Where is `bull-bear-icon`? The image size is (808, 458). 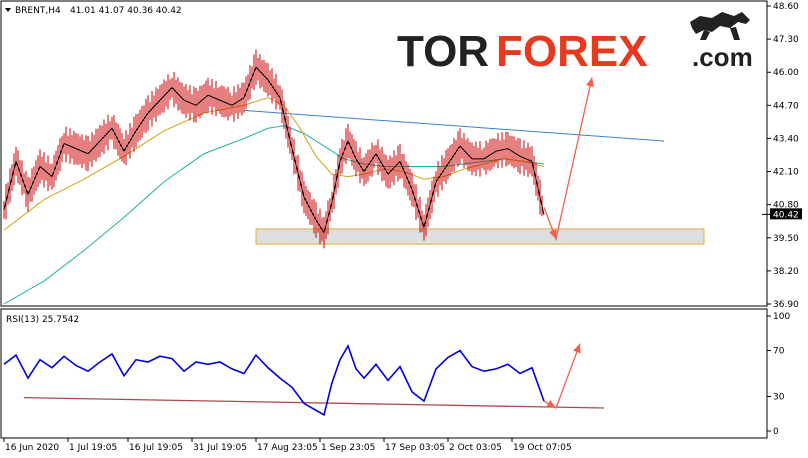 bull-bear-icon is located at coordinates (720, 26).